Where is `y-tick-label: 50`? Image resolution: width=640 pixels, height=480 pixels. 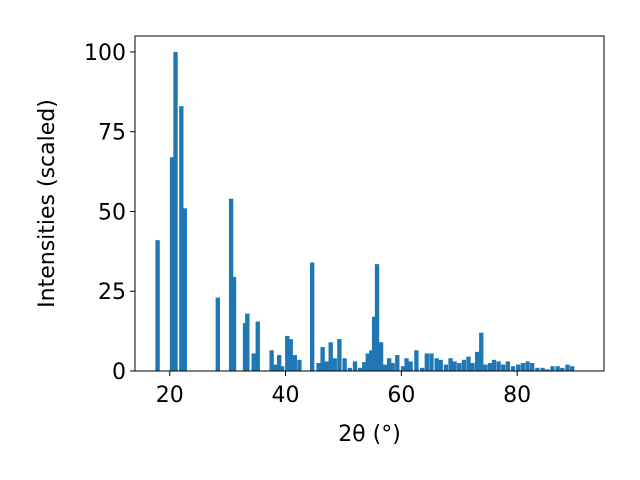
y-tick-label: 50 is located at coordinates (112, 212).